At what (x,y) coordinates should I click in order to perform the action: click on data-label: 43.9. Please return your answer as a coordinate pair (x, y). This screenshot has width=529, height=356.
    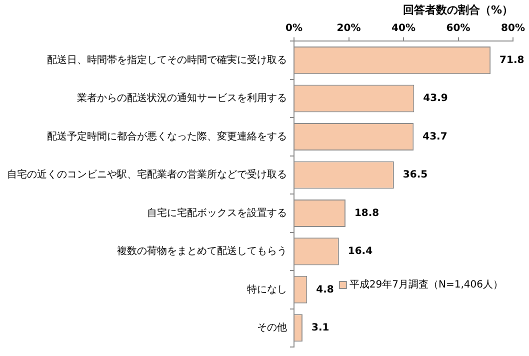
    Looking at the image, I should click on (435, 98).